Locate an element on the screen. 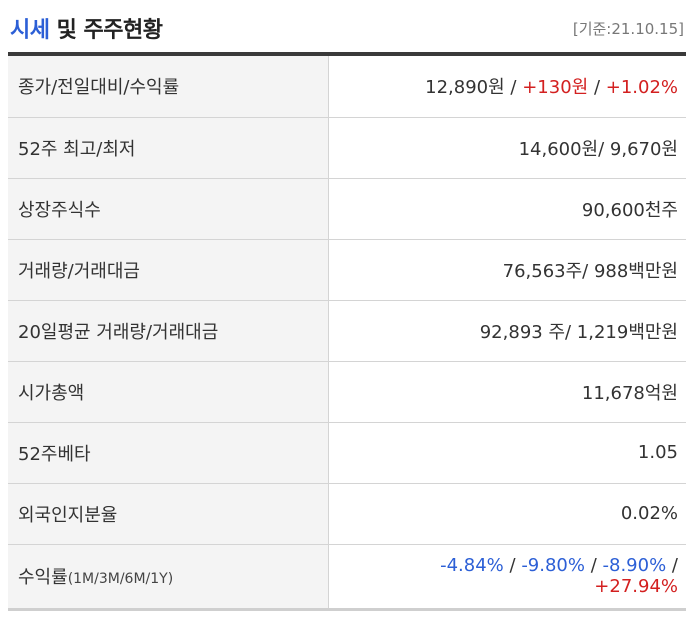 The height and width of the screenshot is (628, 694). row-label-volume: 거래량/거래대금 is located at coordinates (168, 270).